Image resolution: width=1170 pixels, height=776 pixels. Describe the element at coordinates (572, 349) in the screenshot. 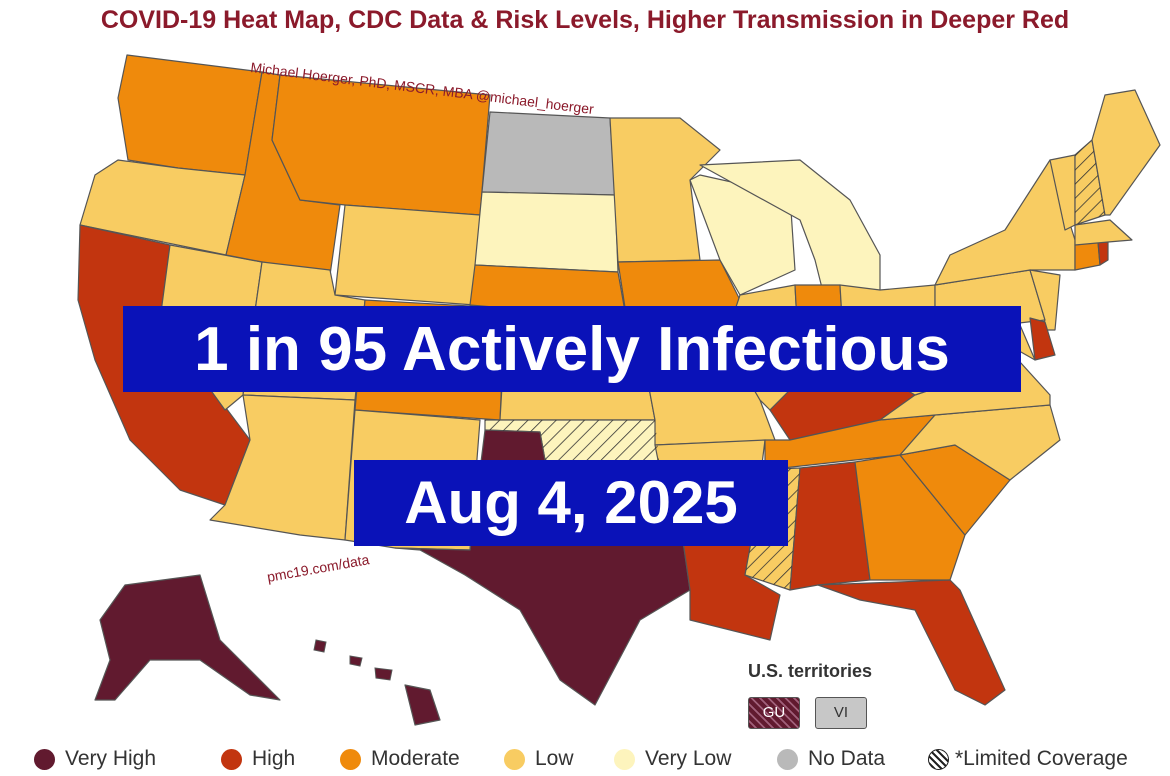

I see `headline-banner: 1 in 95 Actively Infectious` at that location.